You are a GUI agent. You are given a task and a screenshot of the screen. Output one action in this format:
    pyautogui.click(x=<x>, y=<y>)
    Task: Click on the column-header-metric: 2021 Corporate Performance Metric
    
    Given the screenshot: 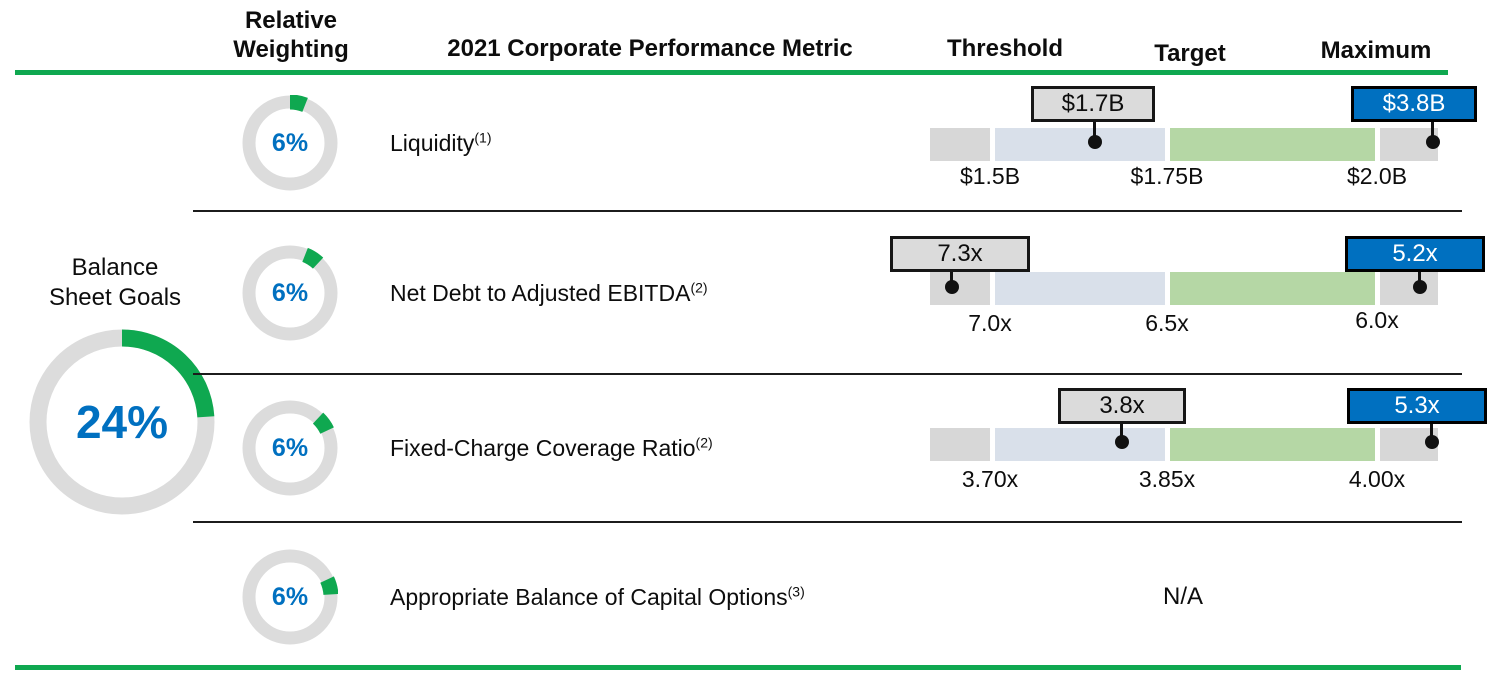 What is the action you would take?
    pyautogui.click(x=650, y=48)
    